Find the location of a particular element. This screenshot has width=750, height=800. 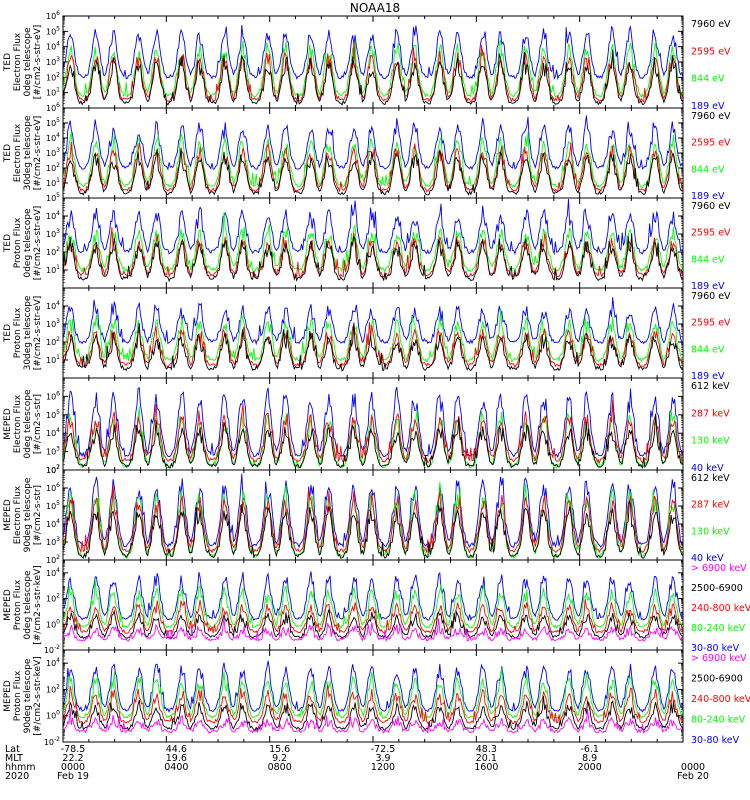

footer-hhmm-value: 0000 is located at coordinates (73, 767).